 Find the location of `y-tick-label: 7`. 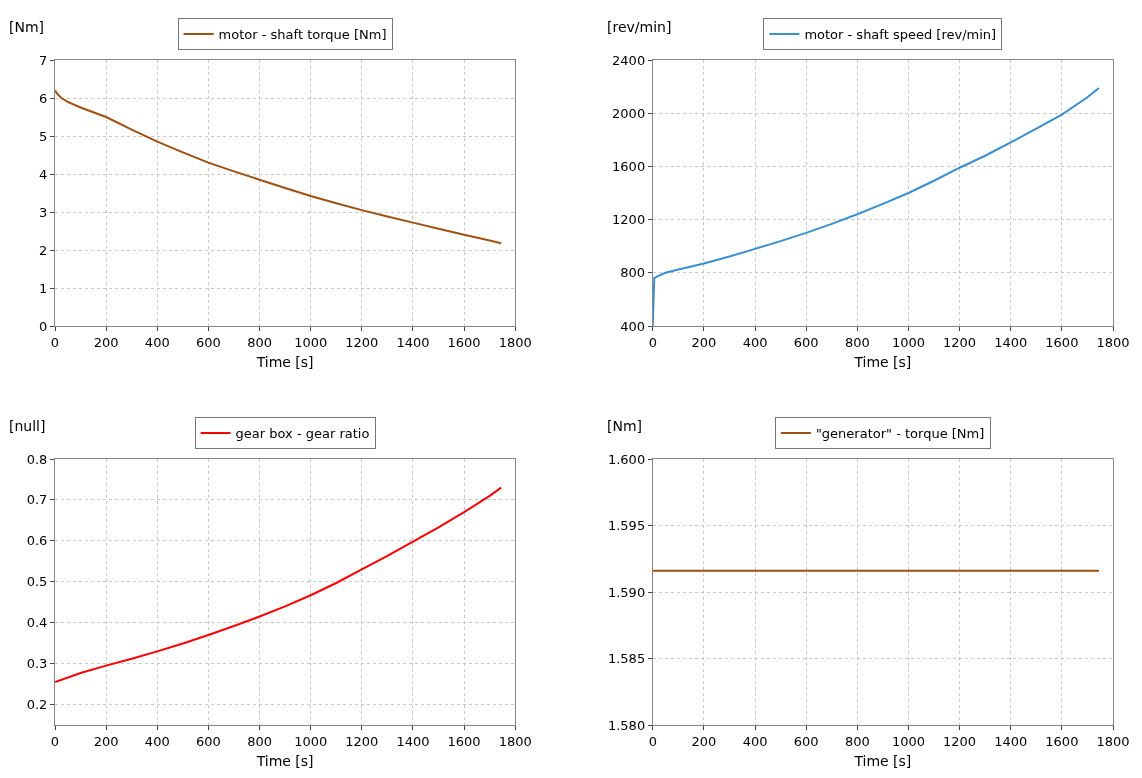

y-tick-label: 7 is located at coordinates (43, 60).